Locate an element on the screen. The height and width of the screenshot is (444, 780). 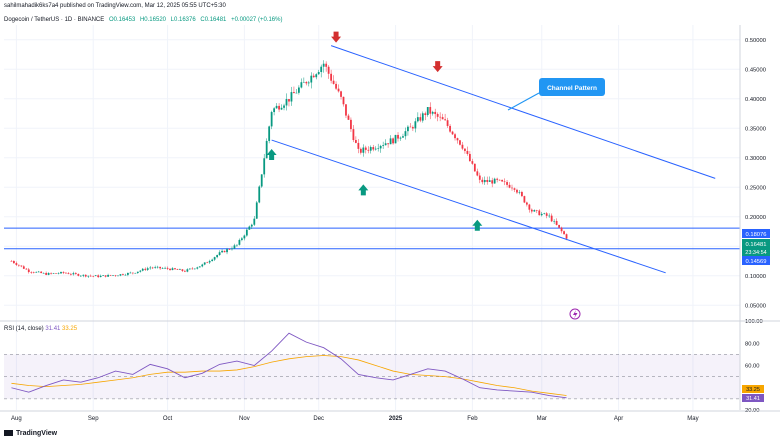
rsi-line is located at coordinates (289, 365).